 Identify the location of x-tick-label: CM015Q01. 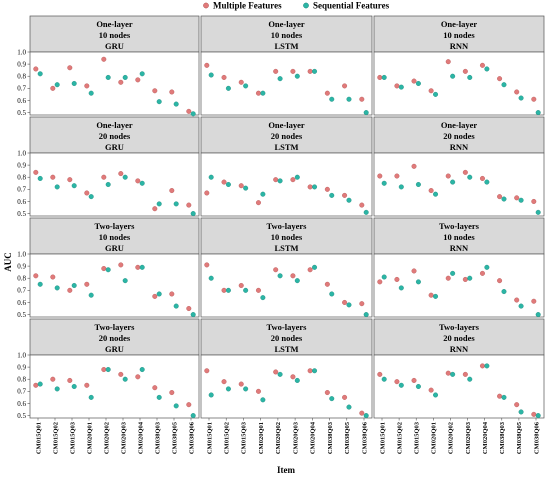
(382, 438).